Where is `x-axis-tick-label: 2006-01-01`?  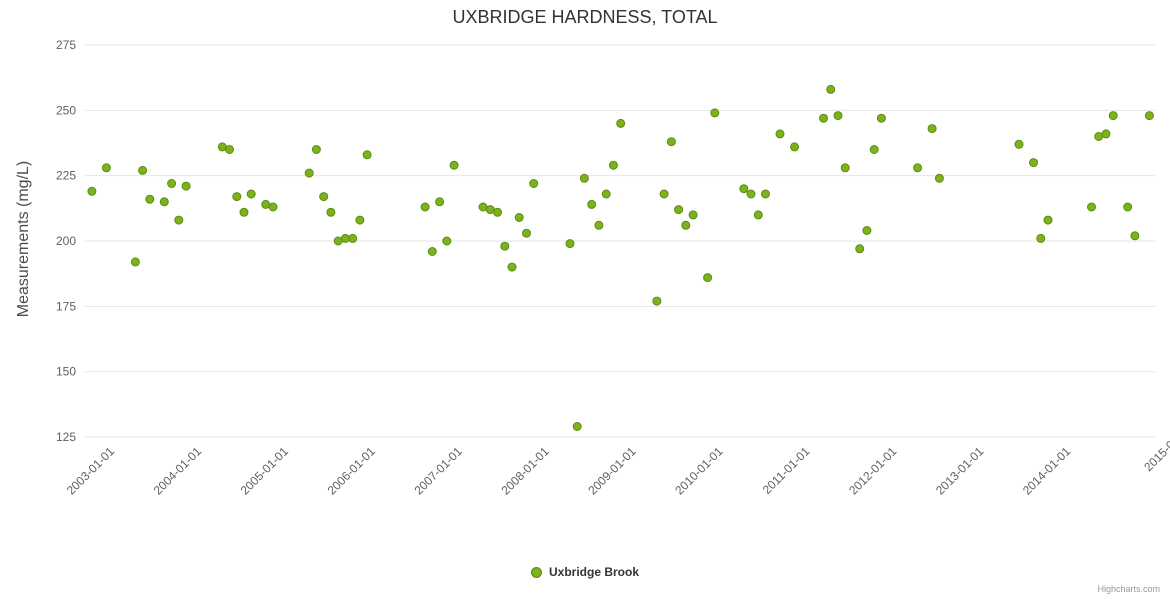
x-axis-tick-label: 2006-01-01 is located at coordinates (352, 471).